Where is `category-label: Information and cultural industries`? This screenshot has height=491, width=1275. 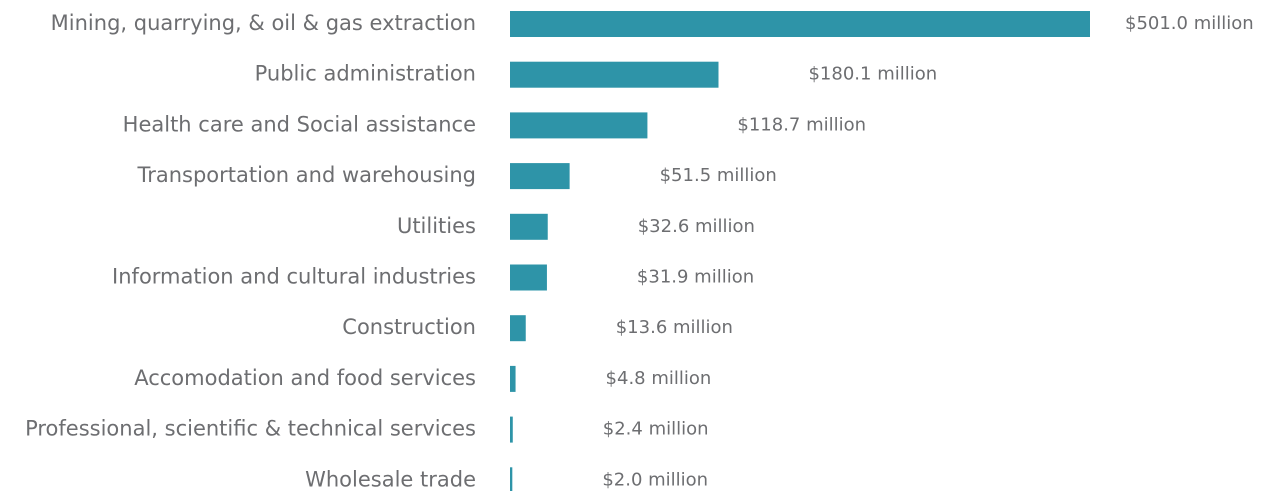 category-label: Information and cultural industries is located at coordinates (294, 277).